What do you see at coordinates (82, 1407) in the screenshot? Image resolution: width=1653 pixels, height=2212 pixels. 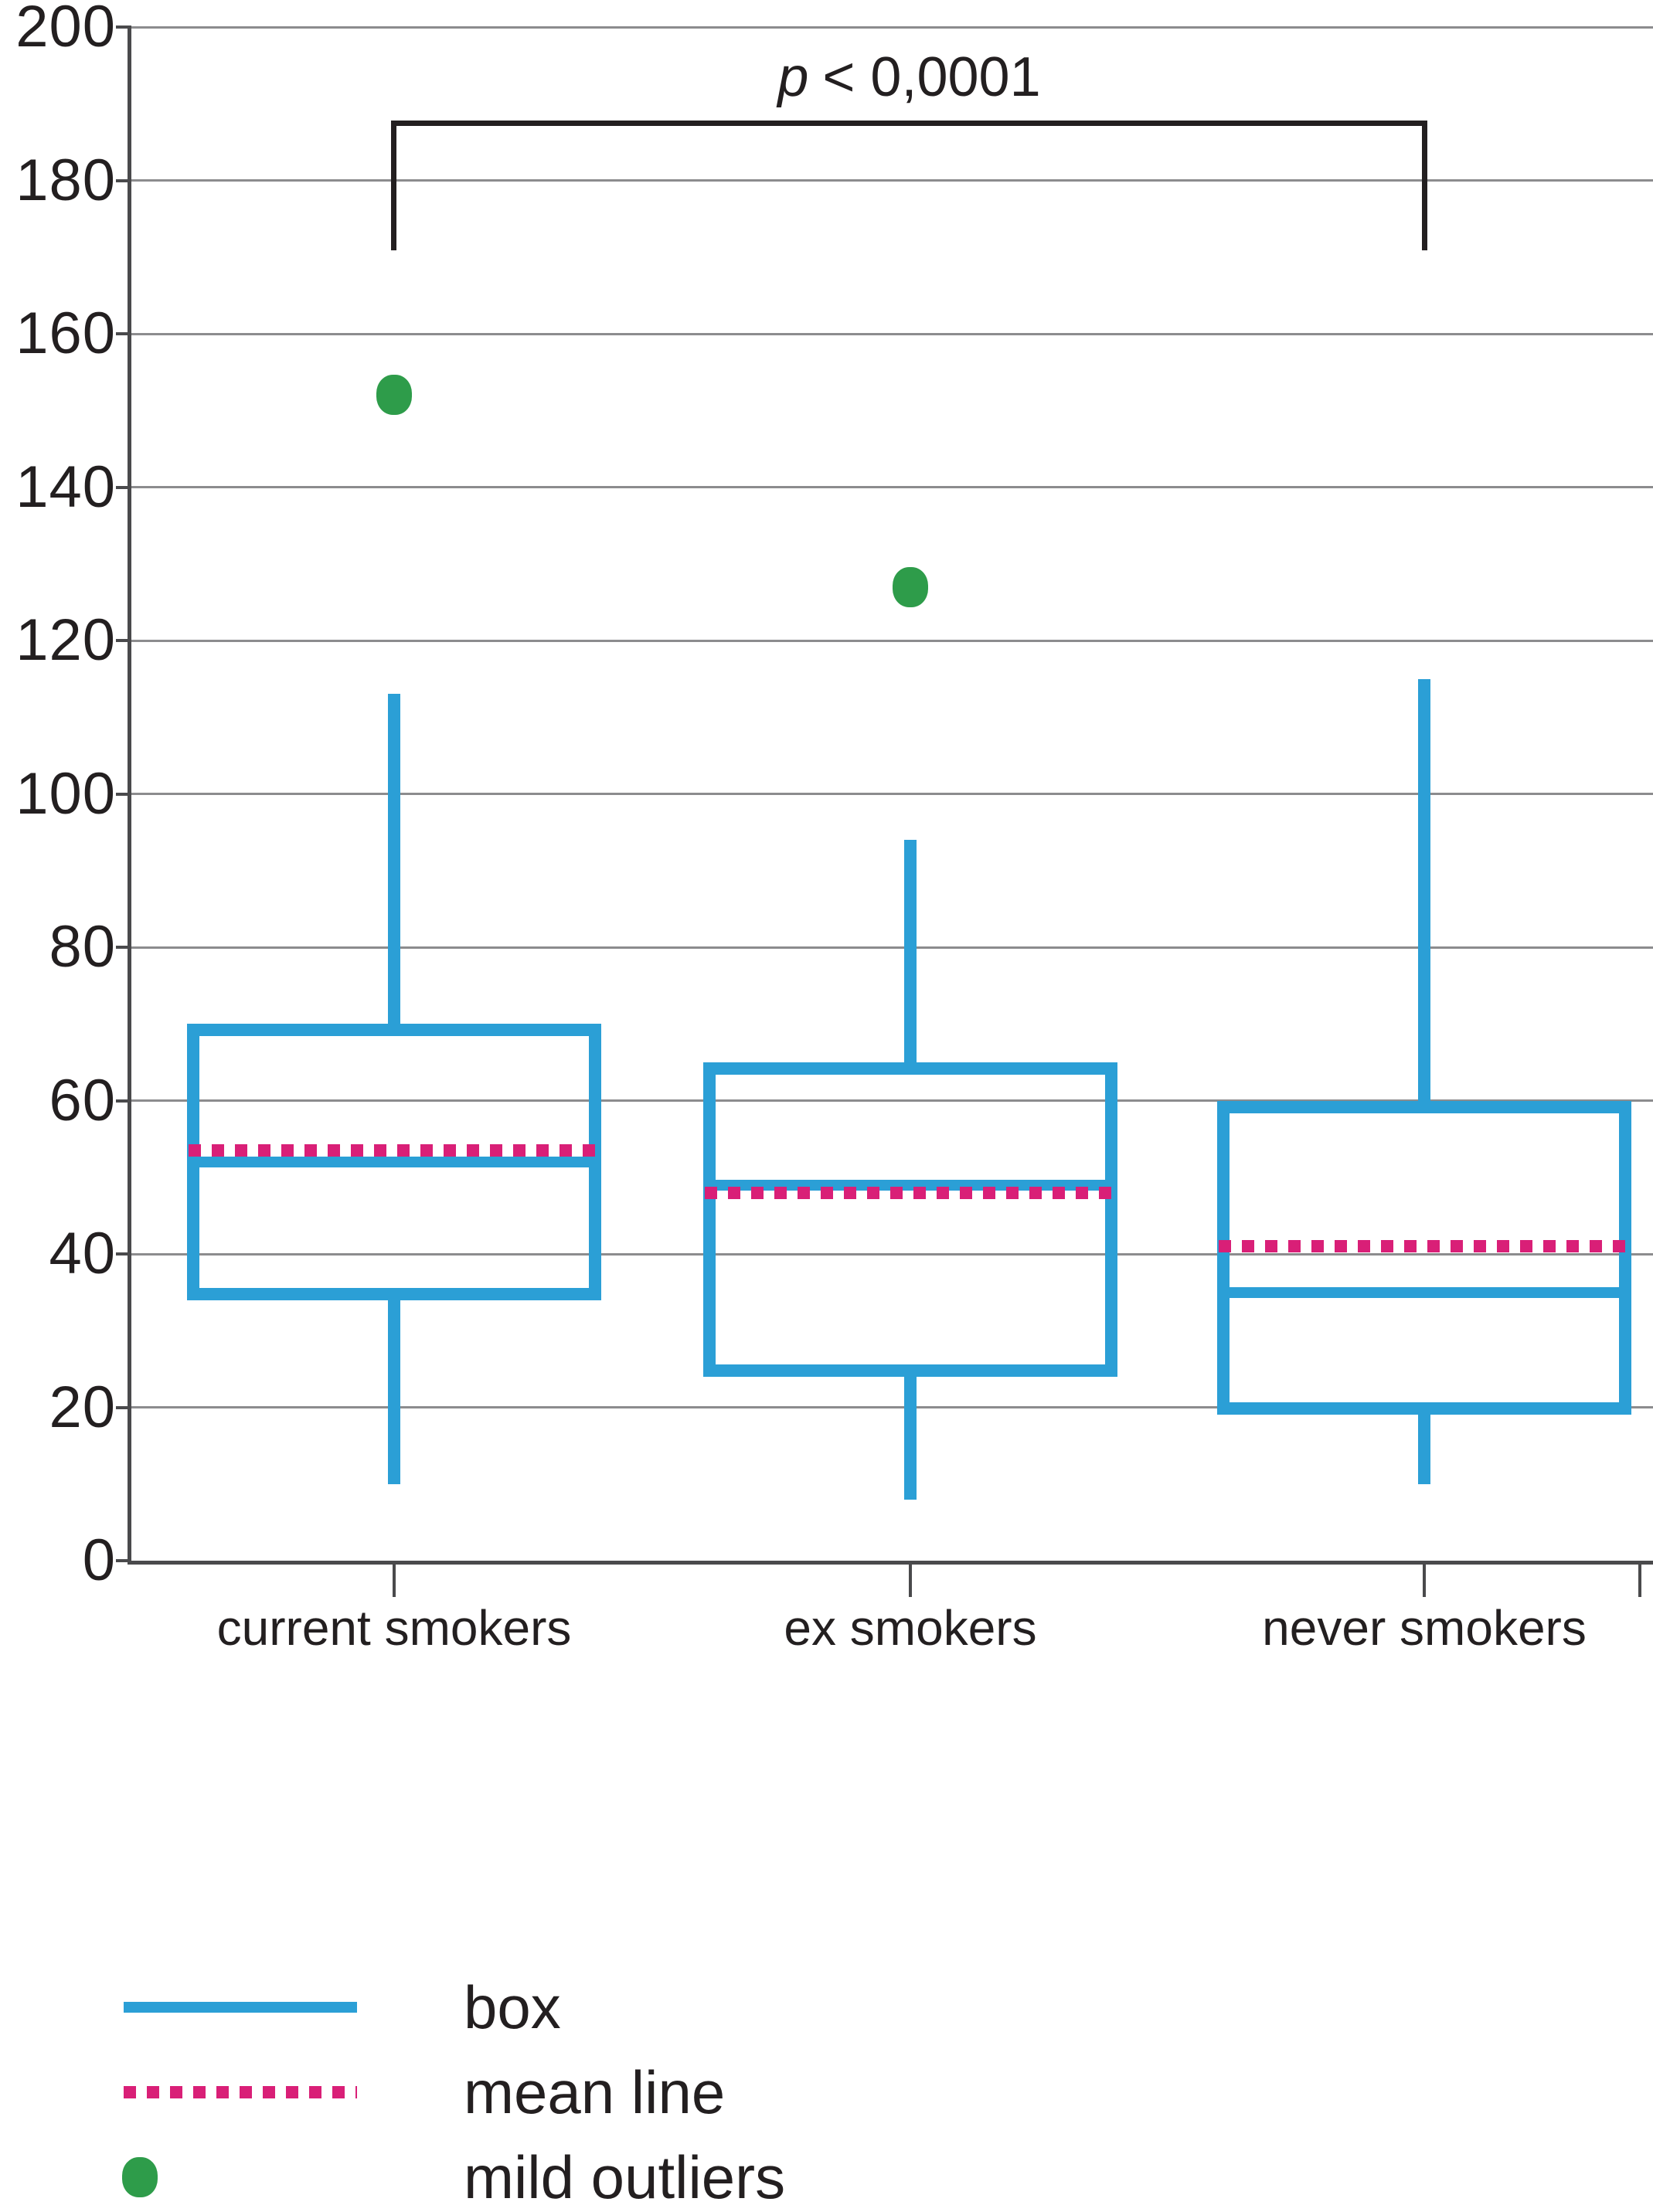 I see `y-tick-label-20: 20` at bounding box center [82, 1407].